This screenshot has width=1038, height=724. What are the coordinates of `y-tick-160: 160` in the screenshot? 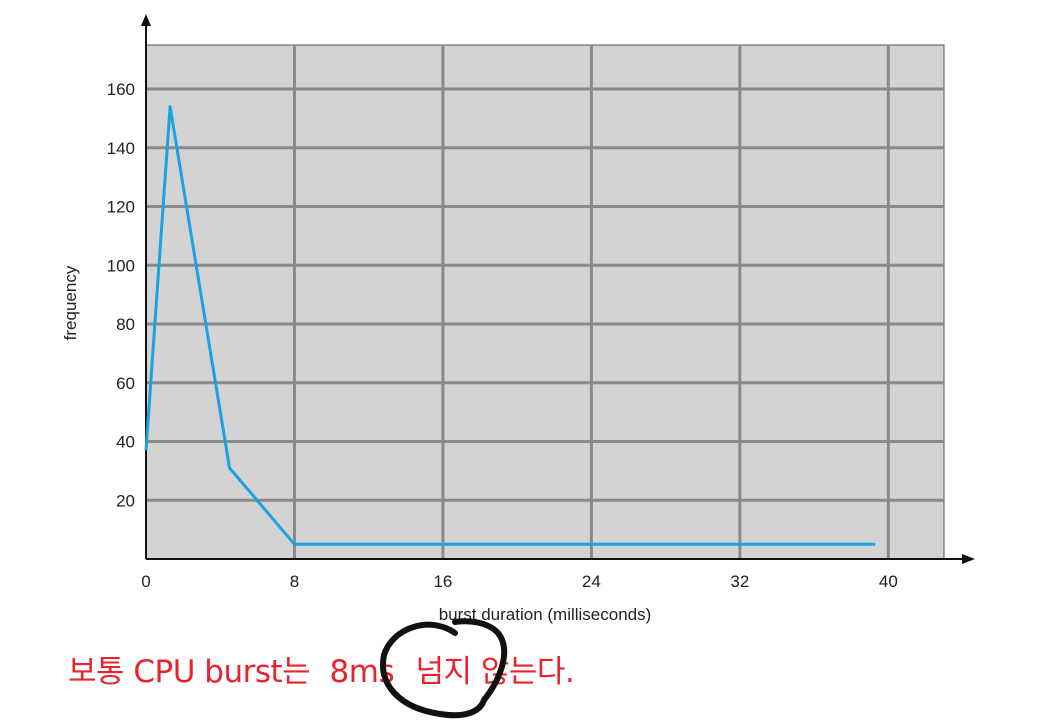 It's located at (121, 89).